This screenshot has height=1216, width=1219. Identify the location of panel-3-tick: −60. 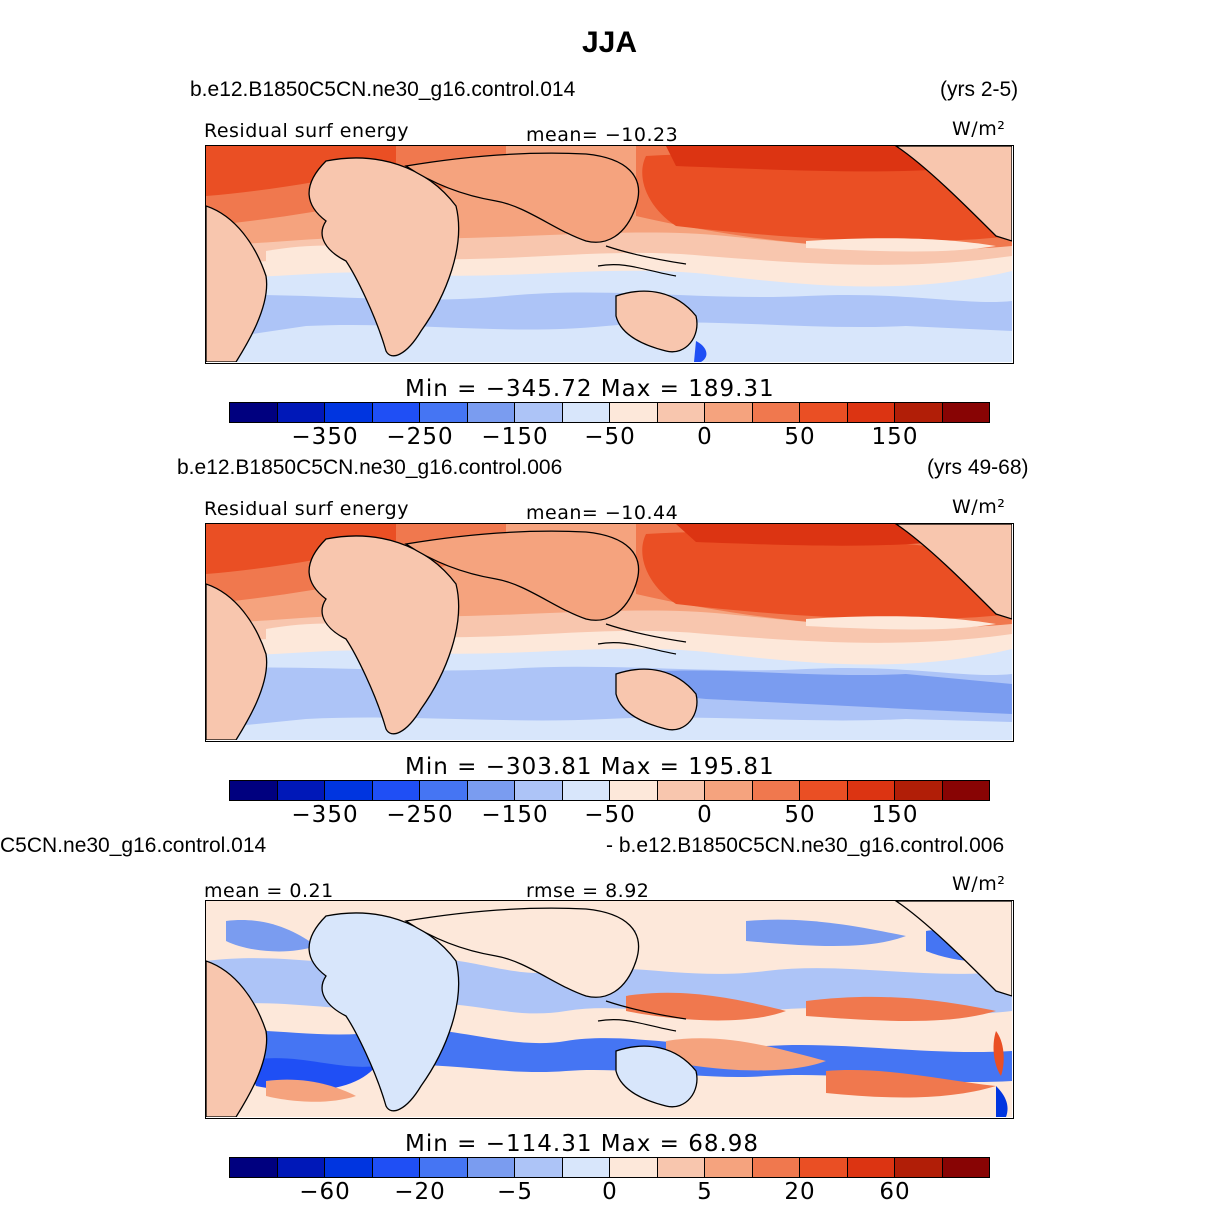
(325, 1192).